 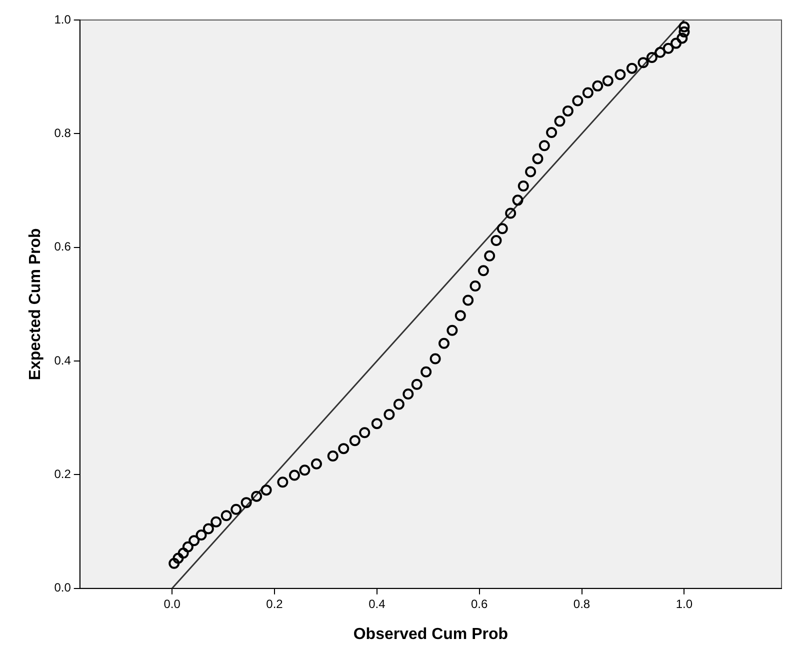 What do you see at coordinates (35, 304) in the screenshot?
I see `y-axis-title: Expected Cum Prob` at bounding box center [35, 304].